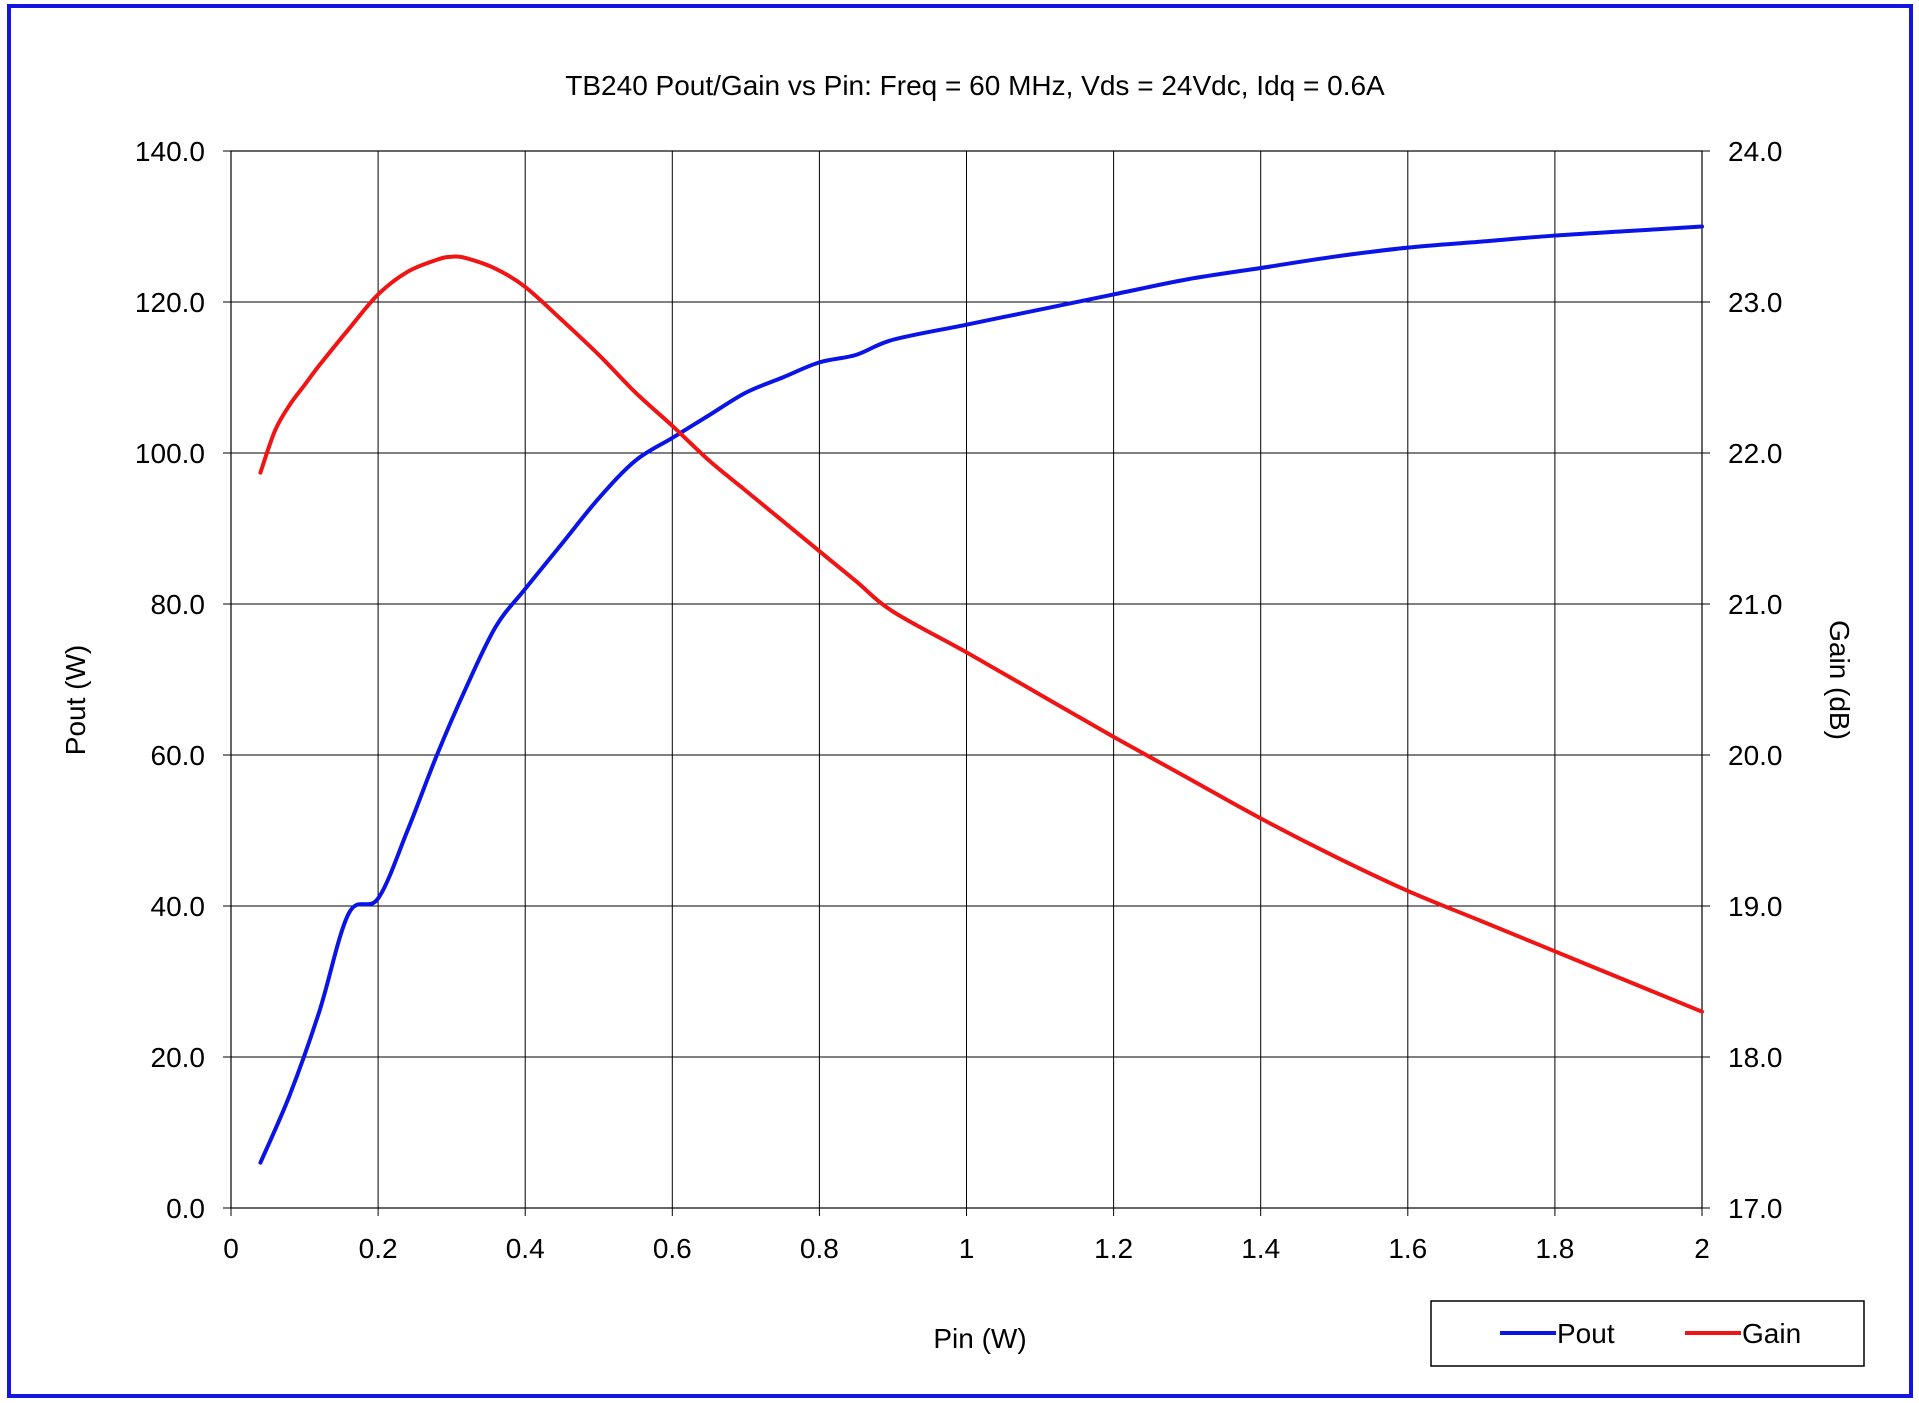 The width and height of the screenshot is (1919, 1403). Describe the element at coordinates (1839, 680) in the screenshot. I see `right-axis-title: Gain (dB)` at that location.